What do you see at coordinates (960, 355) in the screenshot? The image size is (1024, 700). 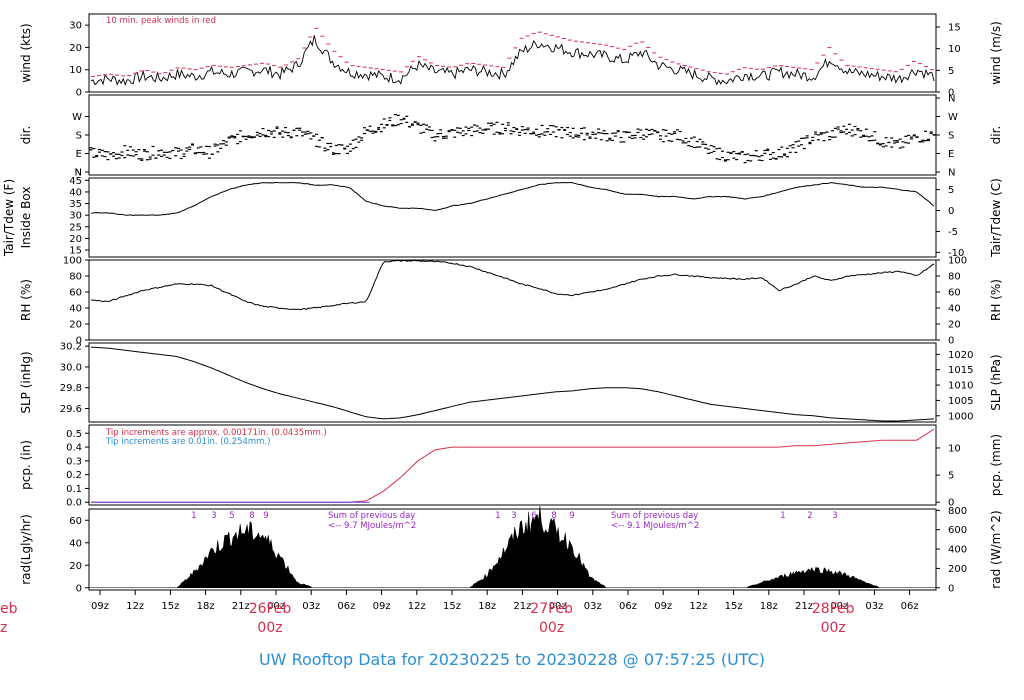 I see `slp-ytick-right-label: 1020` at bounding box center [960, 355].